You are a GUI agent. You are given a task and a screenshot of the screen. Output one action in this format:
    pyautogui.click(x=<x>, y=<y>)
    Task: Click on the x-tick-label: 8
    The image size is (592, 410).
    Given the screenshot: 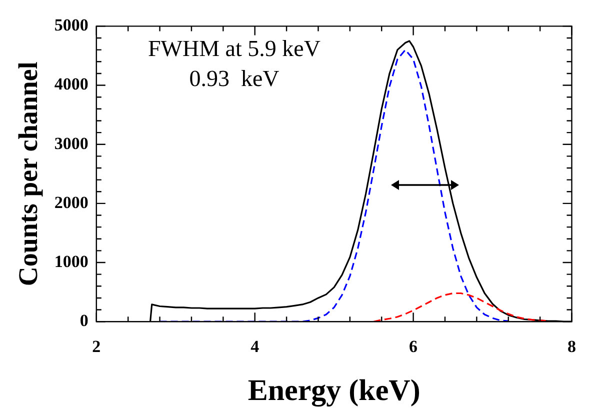 What is the action you would take?
    pyautogui.click(x=572, y=346)
    